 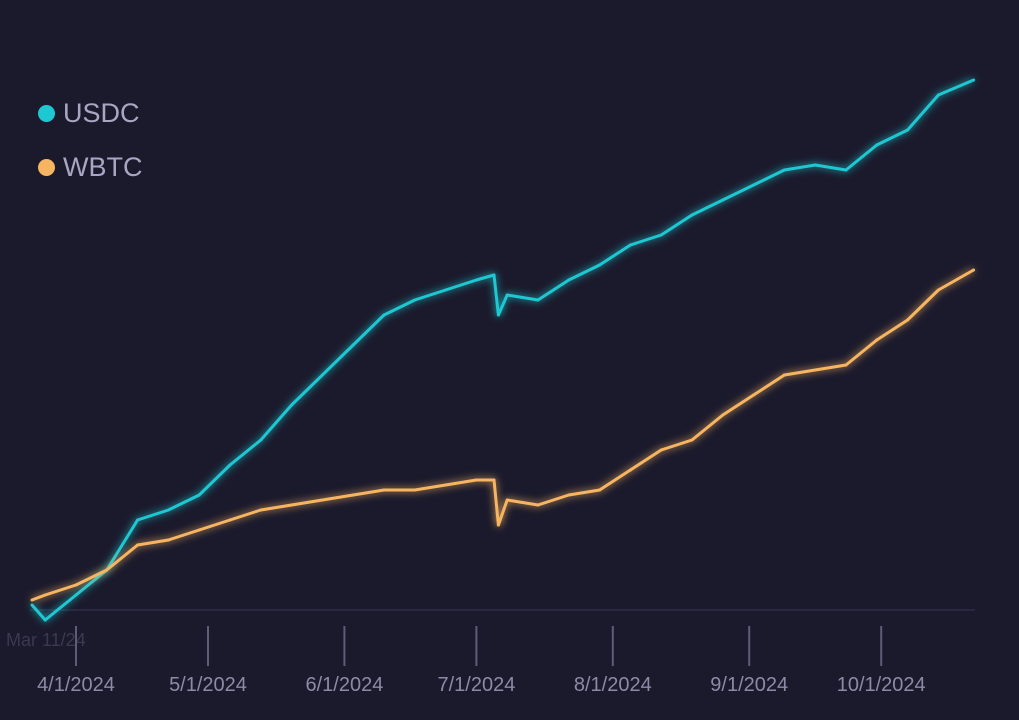 I want to click on x-tick-label: 10/1/2024, so click(x=881, y=685).